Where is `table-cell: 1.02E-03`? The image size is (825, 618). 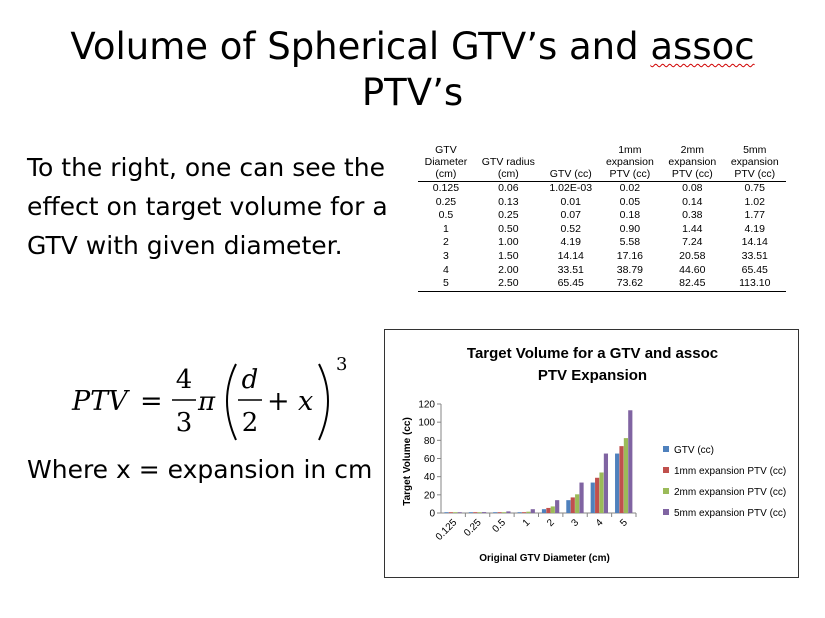 table-cell: 1.02E-03 is located at coordinates (571, 188).